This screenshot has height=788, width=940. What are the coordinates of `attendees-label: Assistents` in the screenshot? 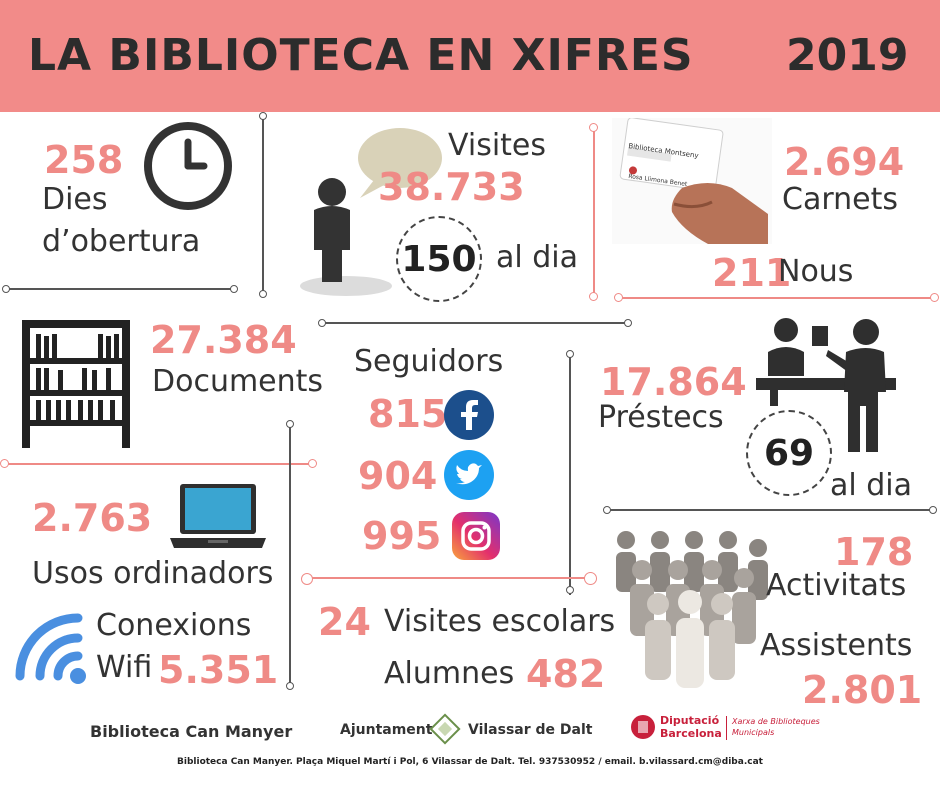 It's located at (836, 645).